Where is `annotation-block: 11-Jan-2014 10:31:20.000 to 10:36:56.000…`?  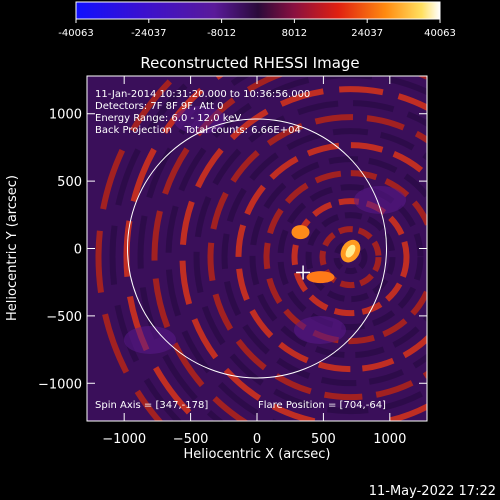 annotation-block: 11-Jan-2014 10:31:20.000 to 10:36:56.000… is located at coordinates (202, 112).